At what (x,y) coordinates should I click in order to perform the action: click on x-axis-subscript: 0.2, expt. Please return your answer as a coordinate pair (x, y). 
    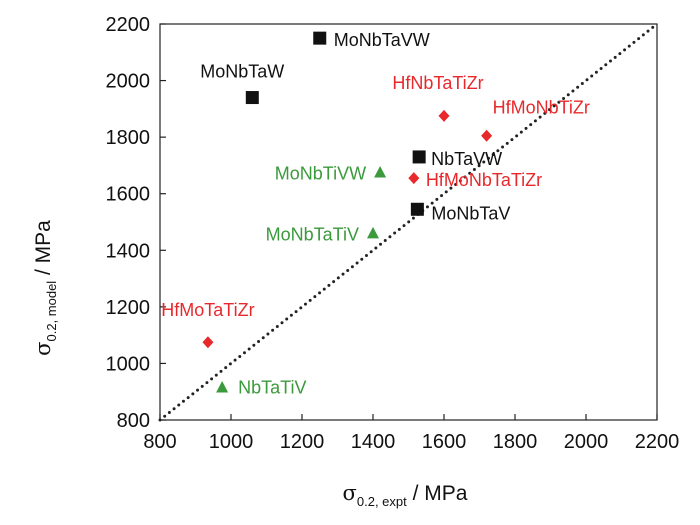
    Looking at the image, I should click on (382, 501).